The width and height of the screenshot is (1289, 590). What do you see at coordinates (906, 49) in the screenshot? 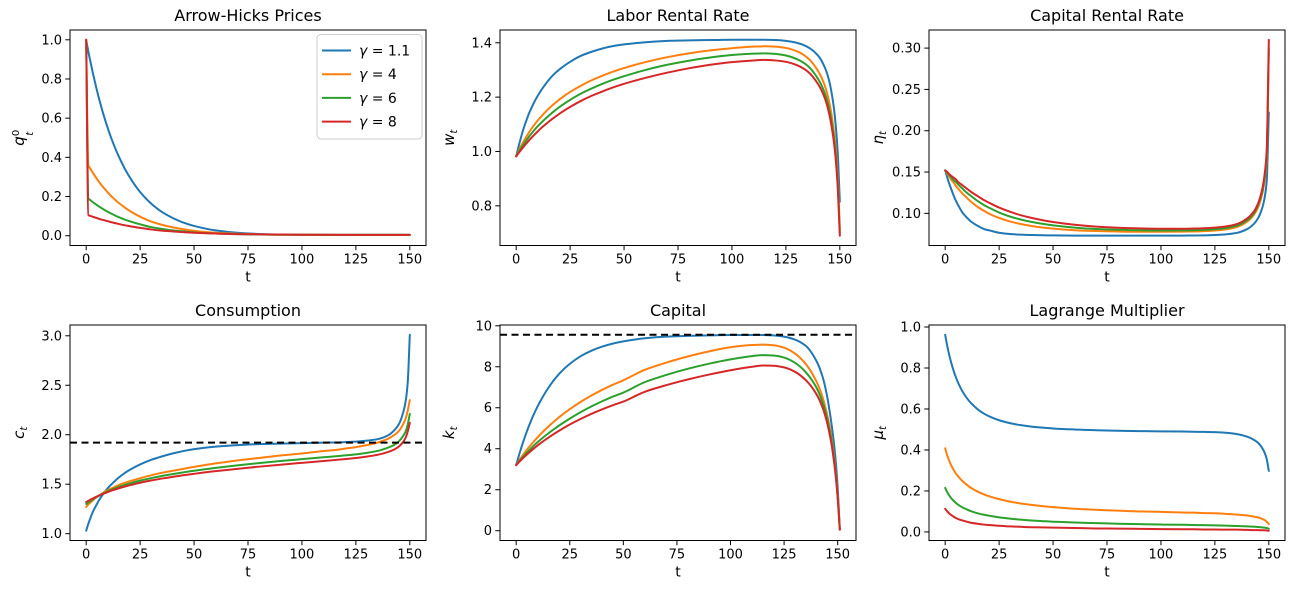
I see `y-tick-label: 0.30` at bounding box center [906, 49].